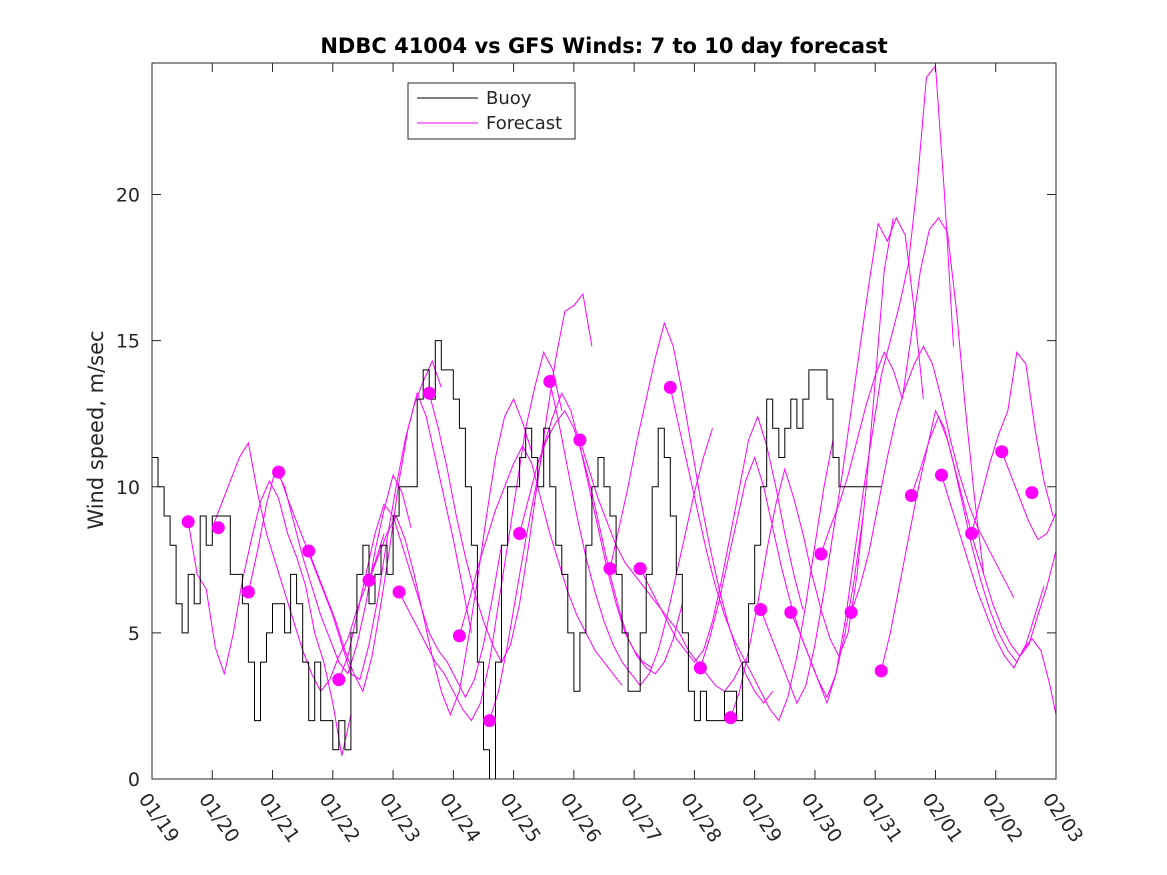 The image size is (1167, 875). I want to click on legend-box, so click(491, 111).